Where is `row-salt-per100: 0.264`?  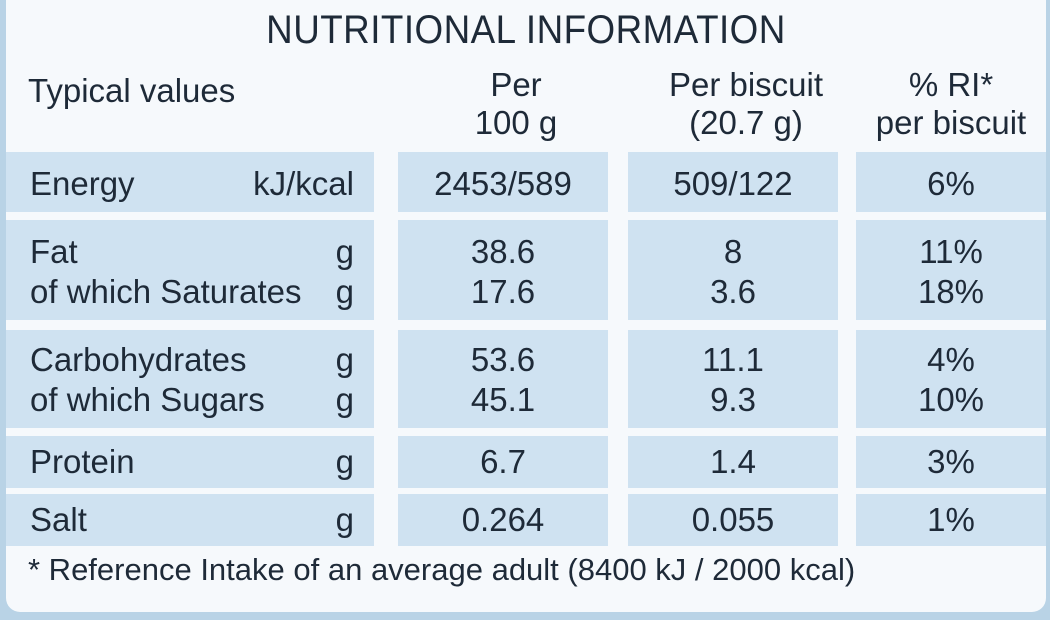
row-salt-per100: 0.264 is located at coordinates (503, 519).